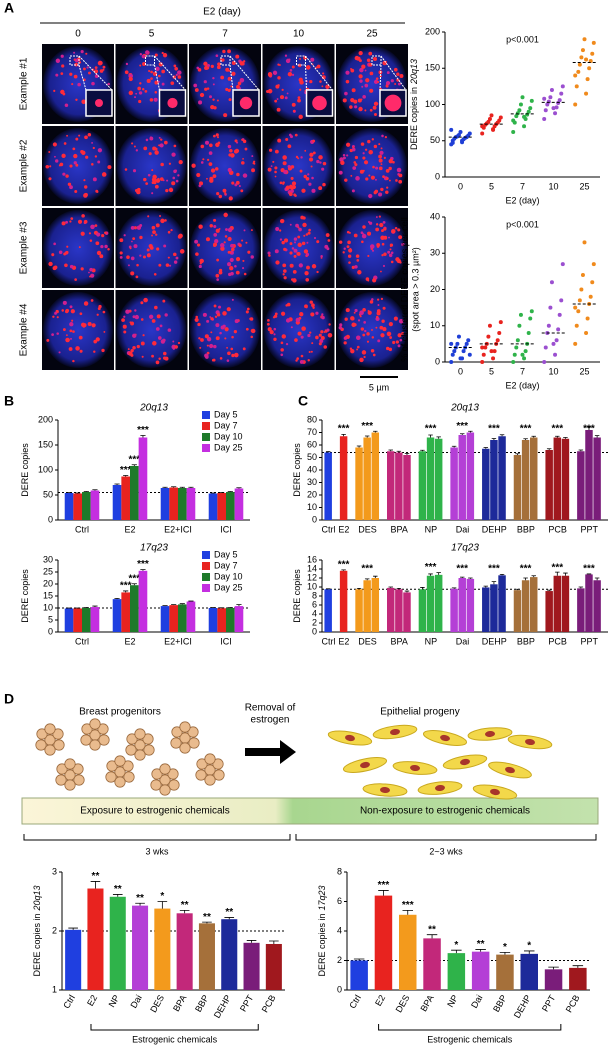  I want to click on y-tick-label: 100, so click(432, 104).